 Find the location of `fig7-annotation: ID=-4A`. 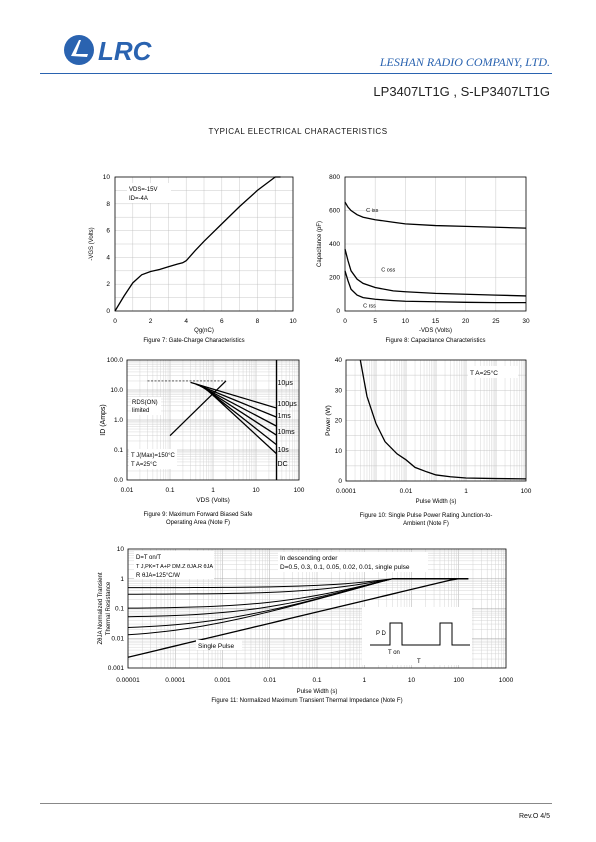

fig7-annotation: ID=-4A is located at coordinates (138, 199).